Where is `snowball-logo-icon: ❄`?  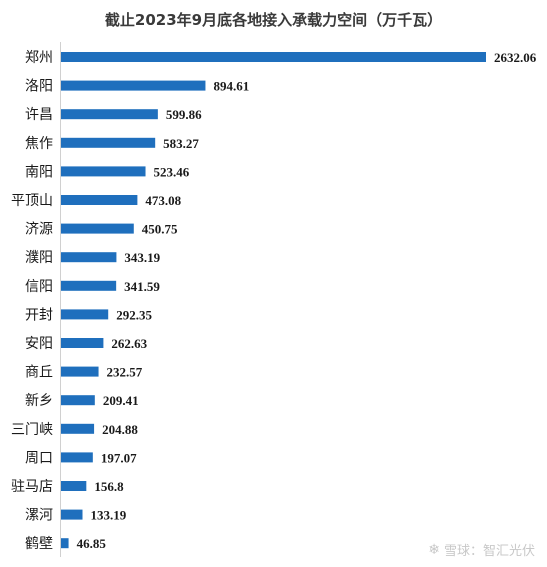
snowball-logo-icon: ❄ is located at coordinates (434, 549).